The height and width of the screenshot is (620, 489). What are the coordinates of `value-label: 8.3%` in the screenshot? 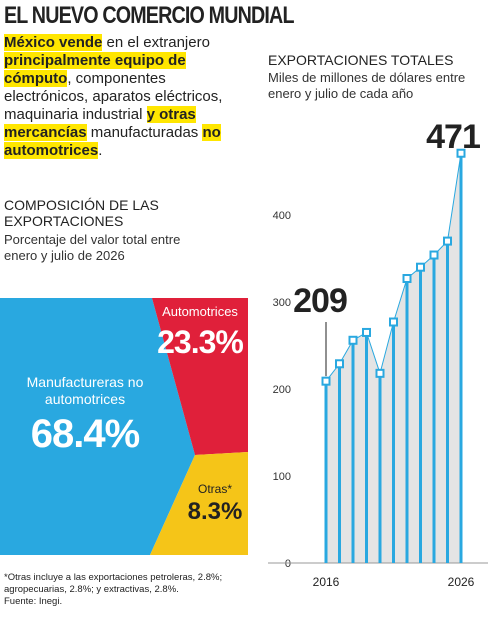 It's located at (215, 511).